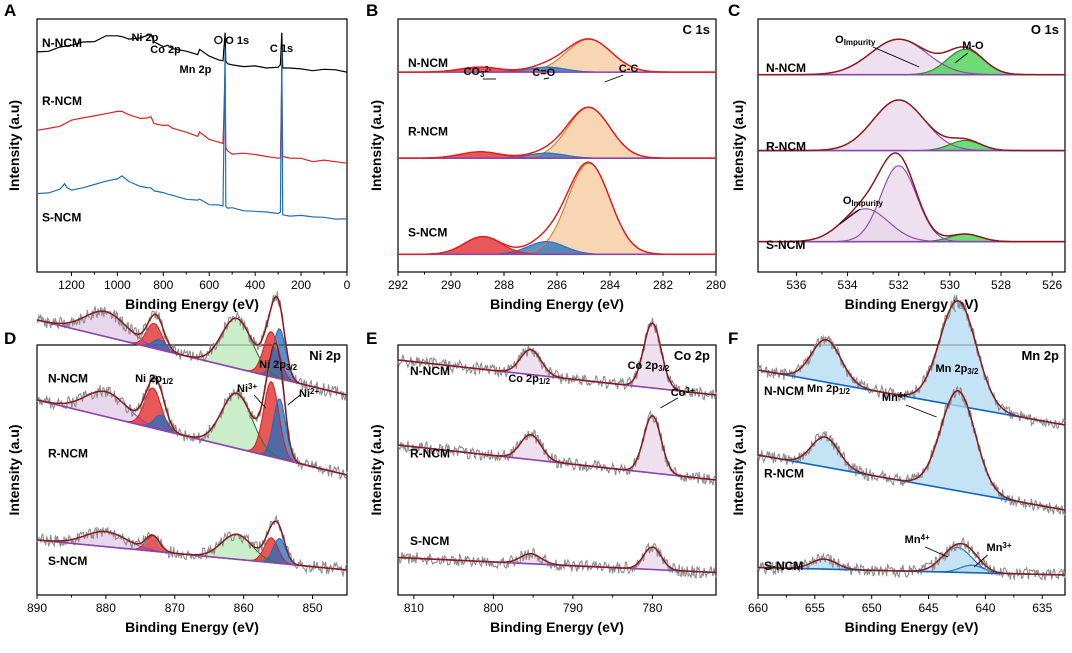 Image resolution: width=1072 pixels, height=653 pixels. I want to click on c-c-label: C-C, so click(629, 69).